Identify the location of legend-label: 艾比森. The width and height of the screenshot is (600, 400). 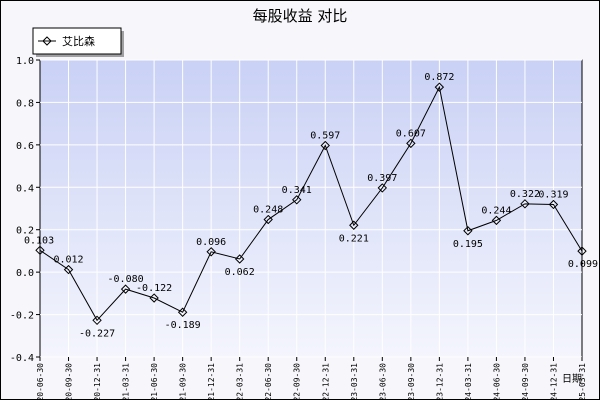
(78, 41).